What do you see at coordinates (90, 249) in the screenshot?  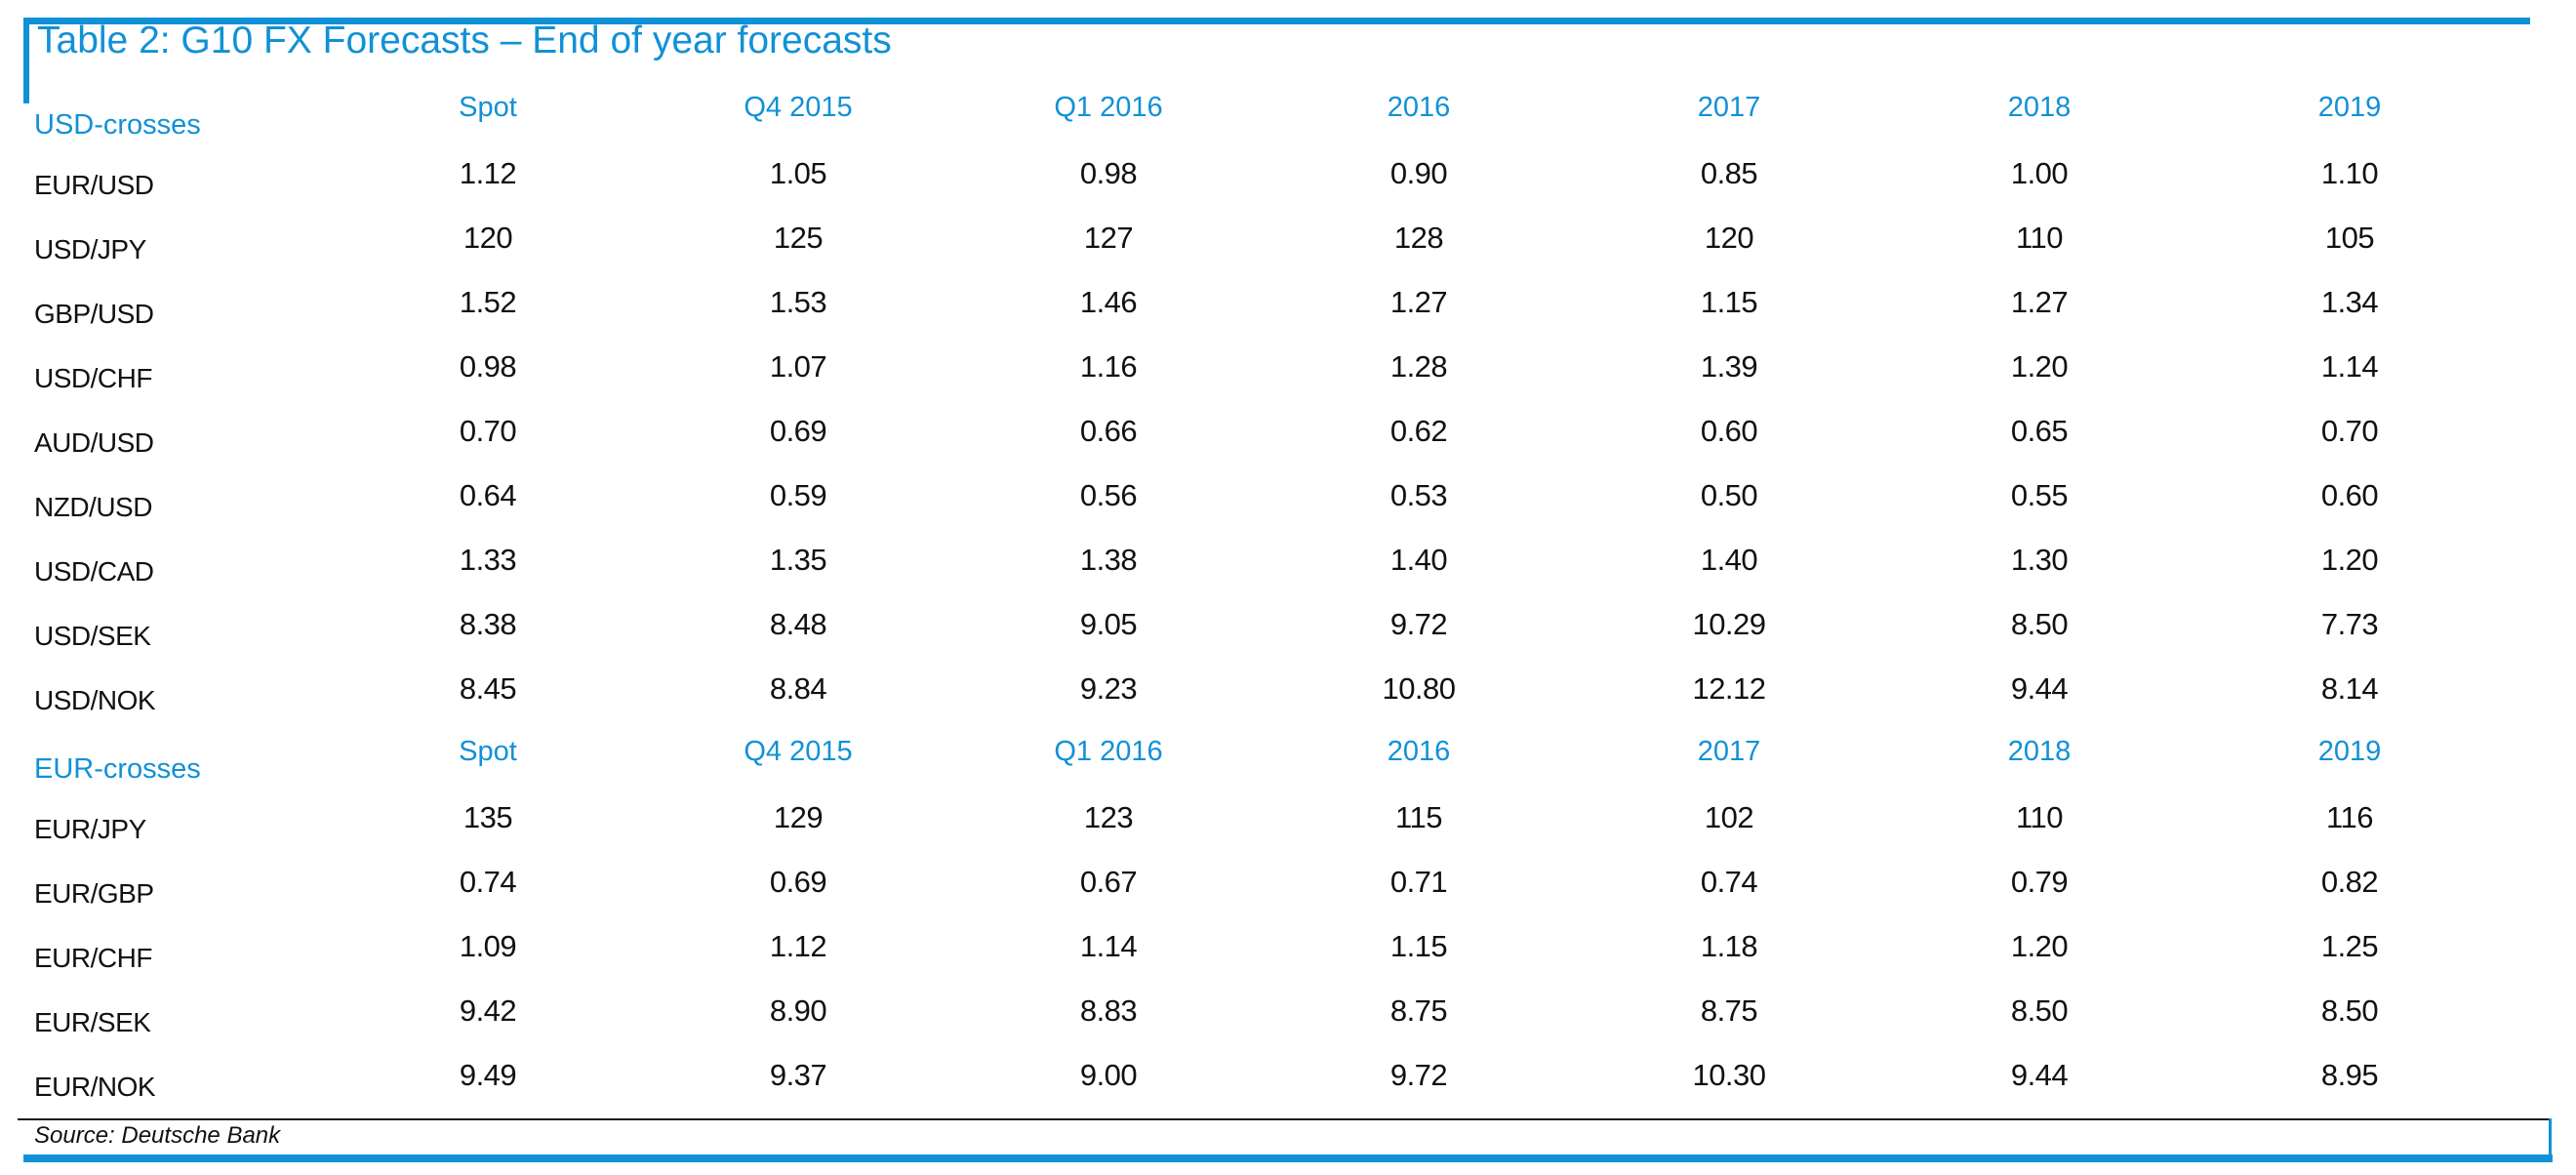 I see `currency-pair-label: USD/JPY` at bounding box center [90, 249].